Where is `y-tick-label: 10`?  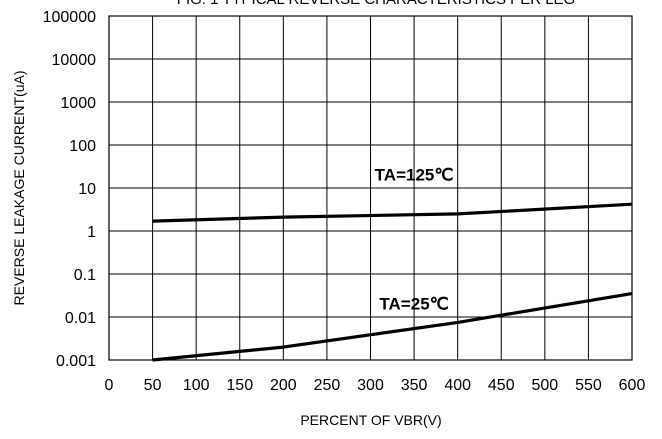
y-tick-label: 10 is located at coordinates (87, 189).